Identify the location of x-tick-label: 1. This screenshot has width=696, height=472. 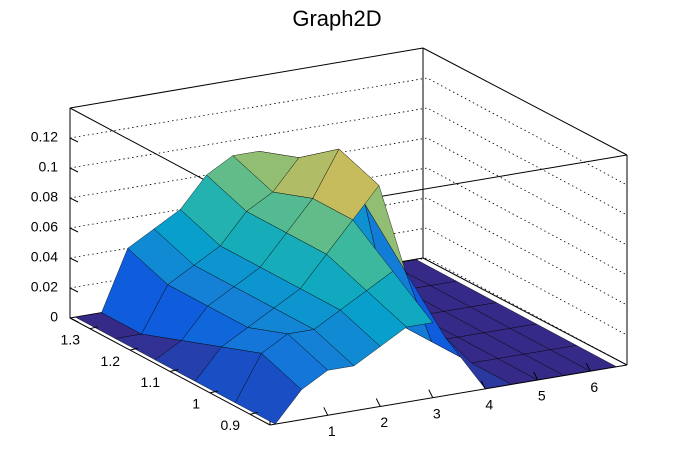
(332, 431).